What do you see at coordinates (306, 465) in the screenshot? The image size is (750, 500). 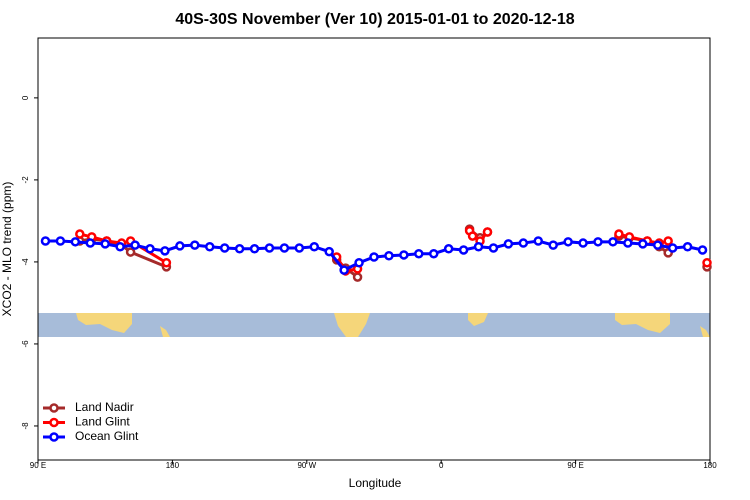 I see `x-tick-label: 90 W` at bounding box center [306, 465].